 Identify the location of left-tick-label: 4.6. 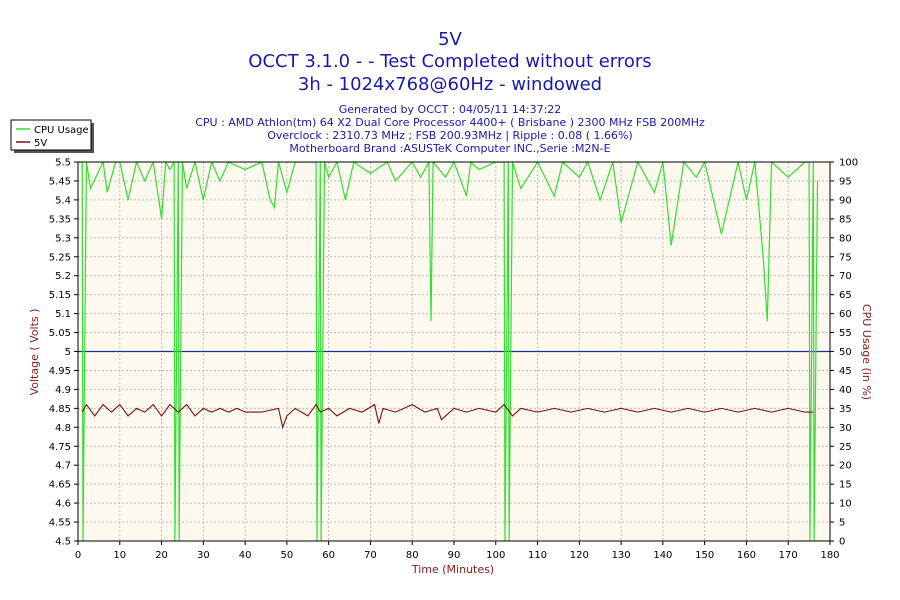
(63, 504).